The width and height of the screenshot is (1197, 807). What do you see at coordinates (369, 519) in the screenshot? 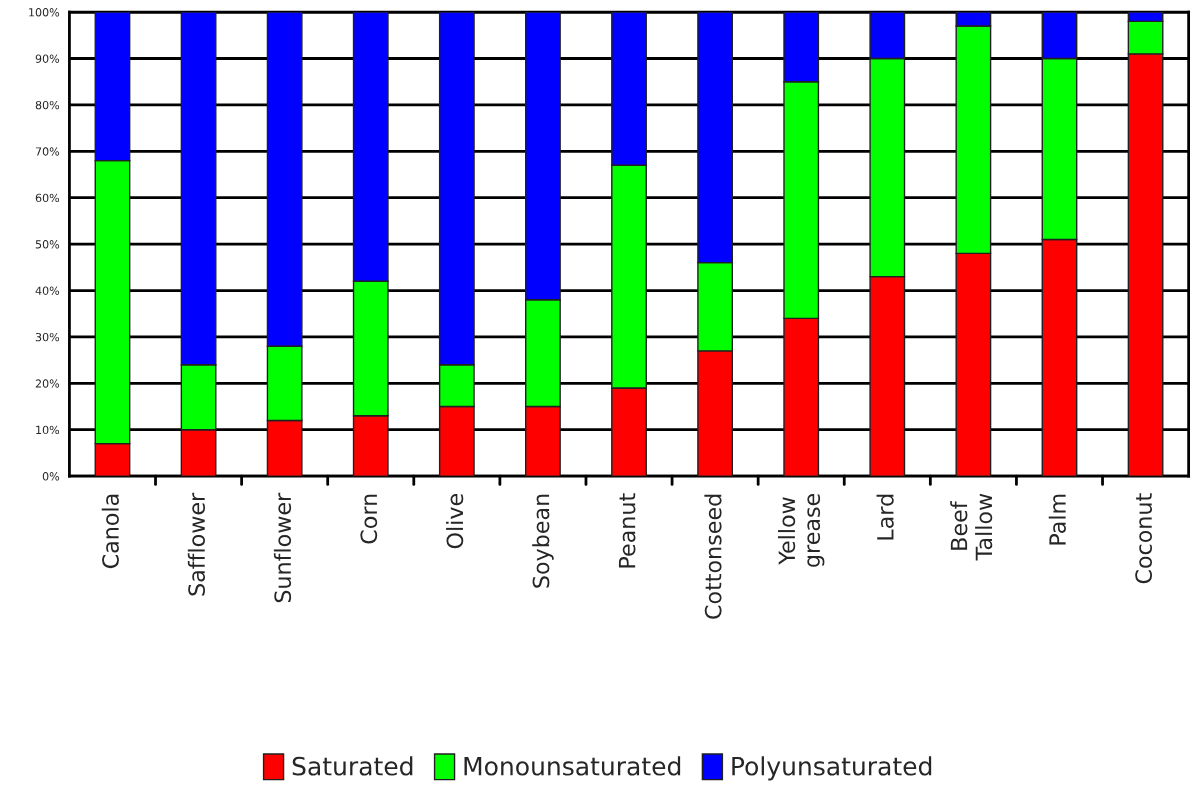
I see `x-tick-label: Corn` at bounding box center [369, 519].